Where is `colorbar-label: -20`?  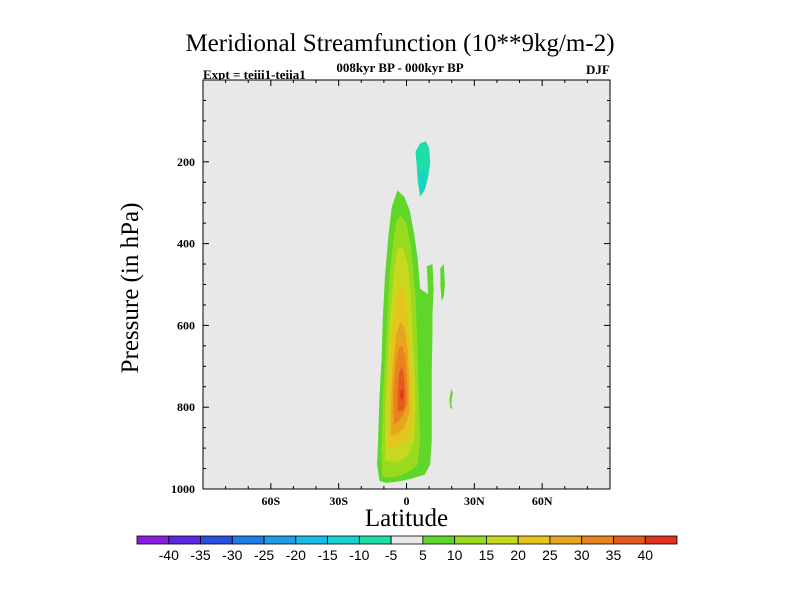 colorbar-label: -20 is located at coordinates (296, 555).